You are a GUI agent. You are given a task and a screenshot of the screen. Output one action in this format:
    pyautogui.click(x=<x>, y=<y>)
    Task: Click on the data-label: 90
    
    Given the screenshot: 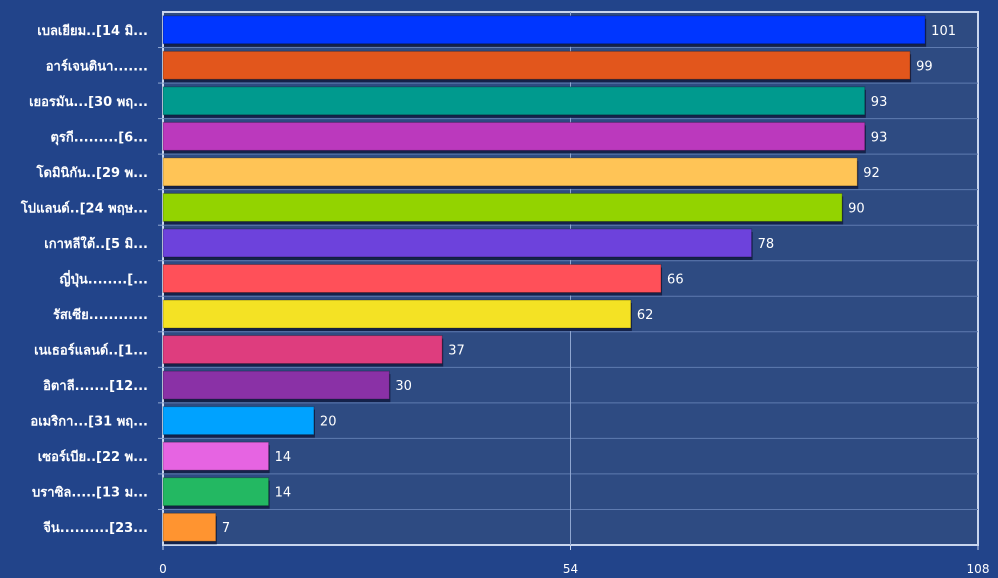 What is the action you would take?
    pyautogui.click(x=856, y=208)
    